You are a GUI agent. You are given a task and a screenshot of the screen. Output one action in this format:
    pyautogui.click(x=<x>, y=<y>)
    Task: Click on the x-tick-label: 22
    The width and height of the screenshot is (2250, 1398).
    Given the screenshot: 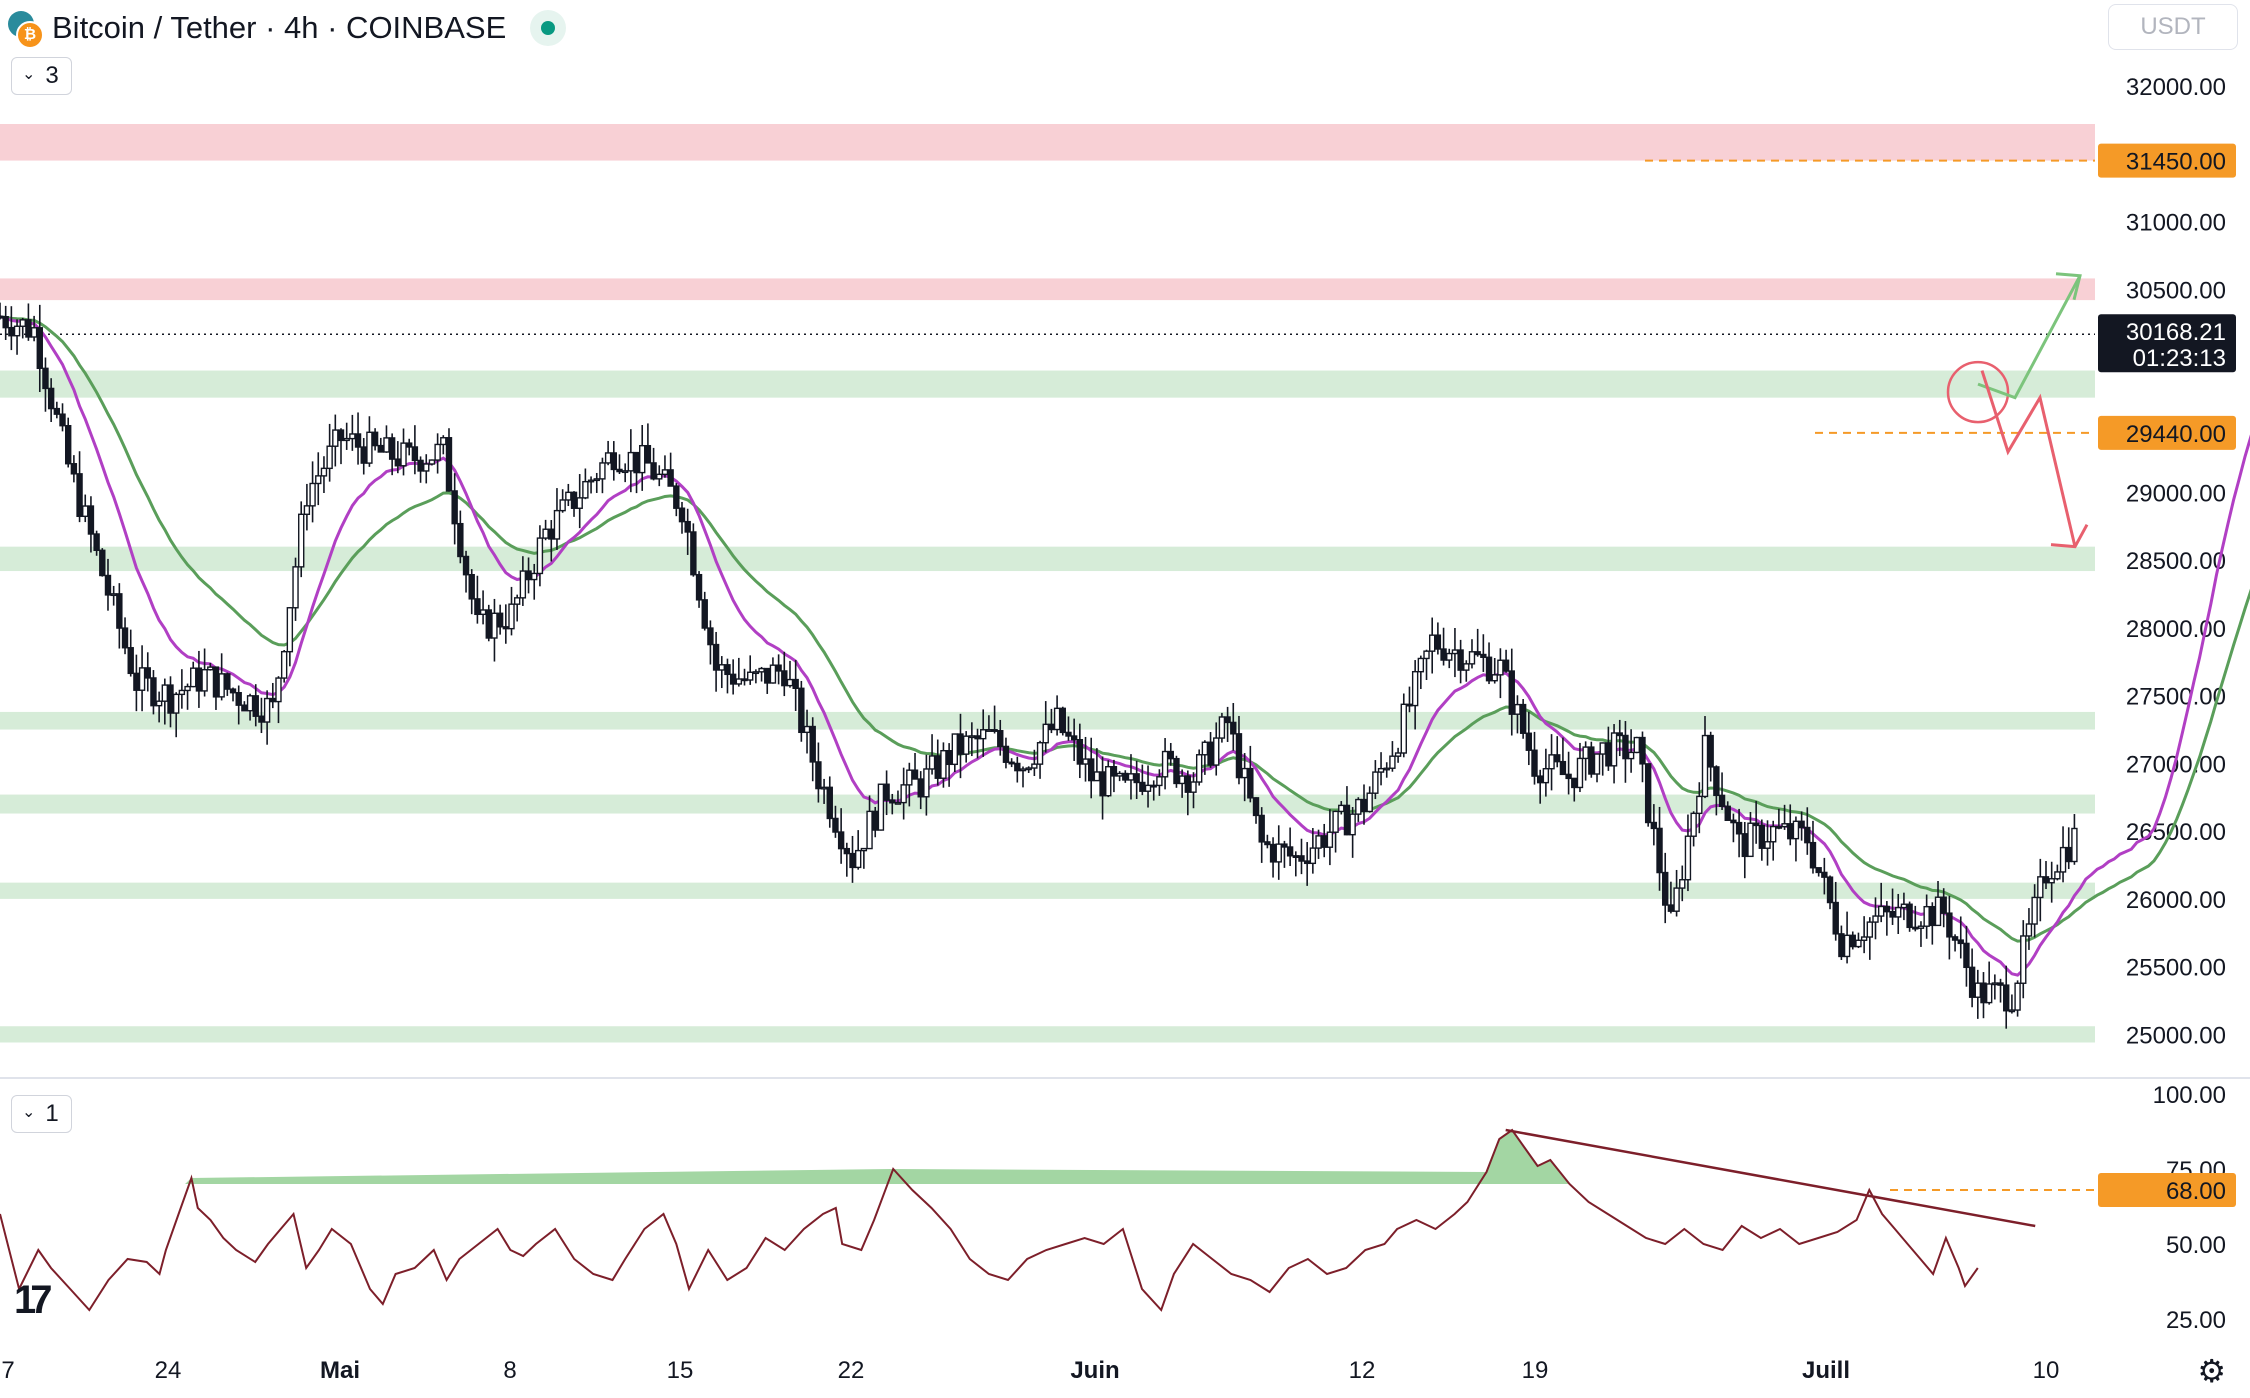 What is the action you would take?
    pyautogui.click(x=851, y=1370)
    